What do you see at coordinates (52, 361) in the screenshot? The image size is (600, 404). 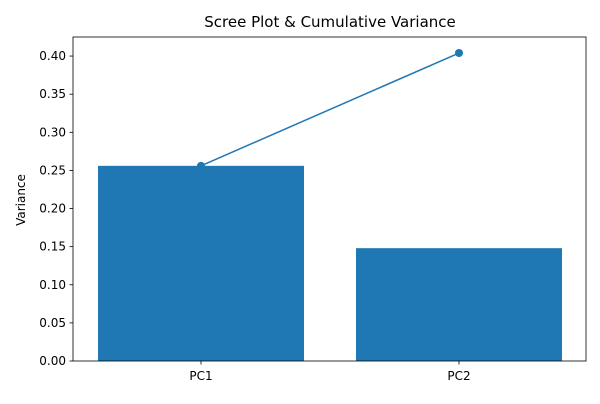 I see `y-tick-label: 0.00` at bounding box center [52, 361].